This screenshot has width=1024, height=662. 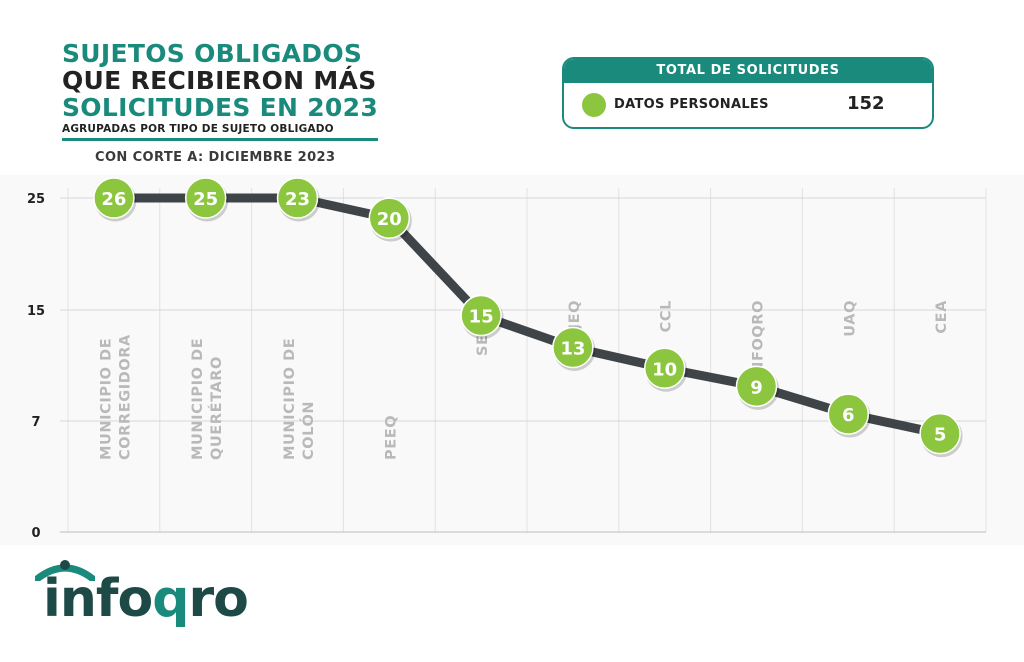 I want to click on data-label: 25, so click(x=205, y=199).